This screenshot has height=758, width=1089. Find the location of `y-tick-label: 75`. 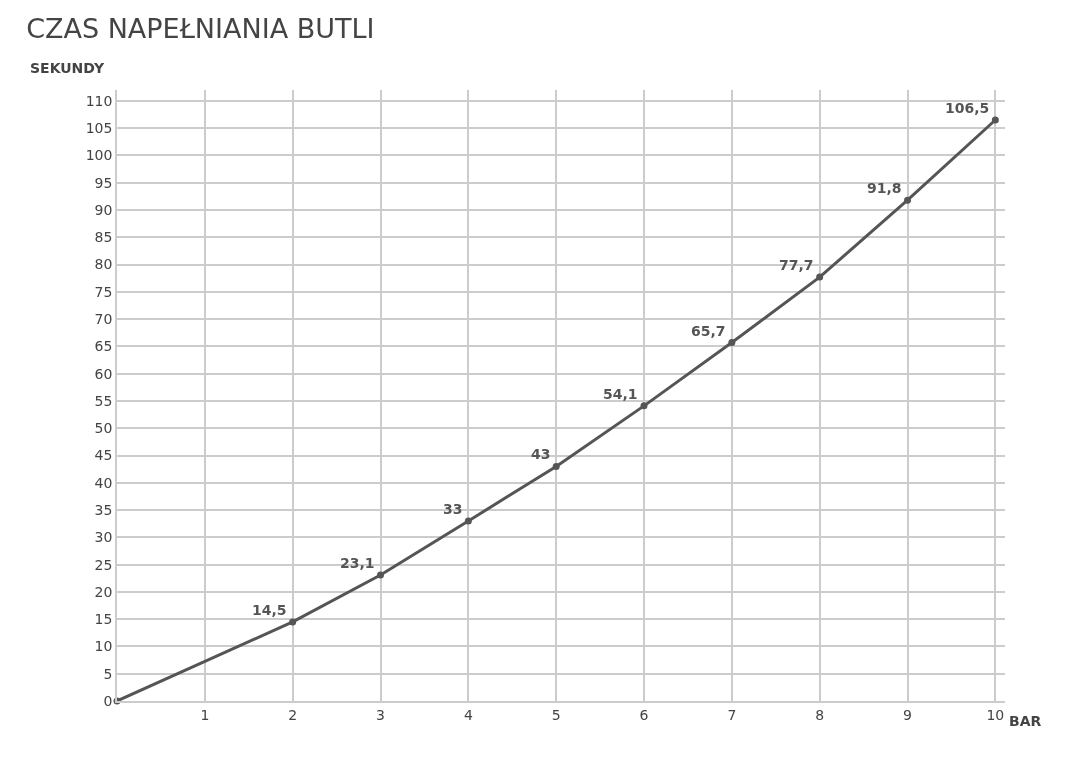

y-tick-label: 75 is located at coordinates (103, 291).